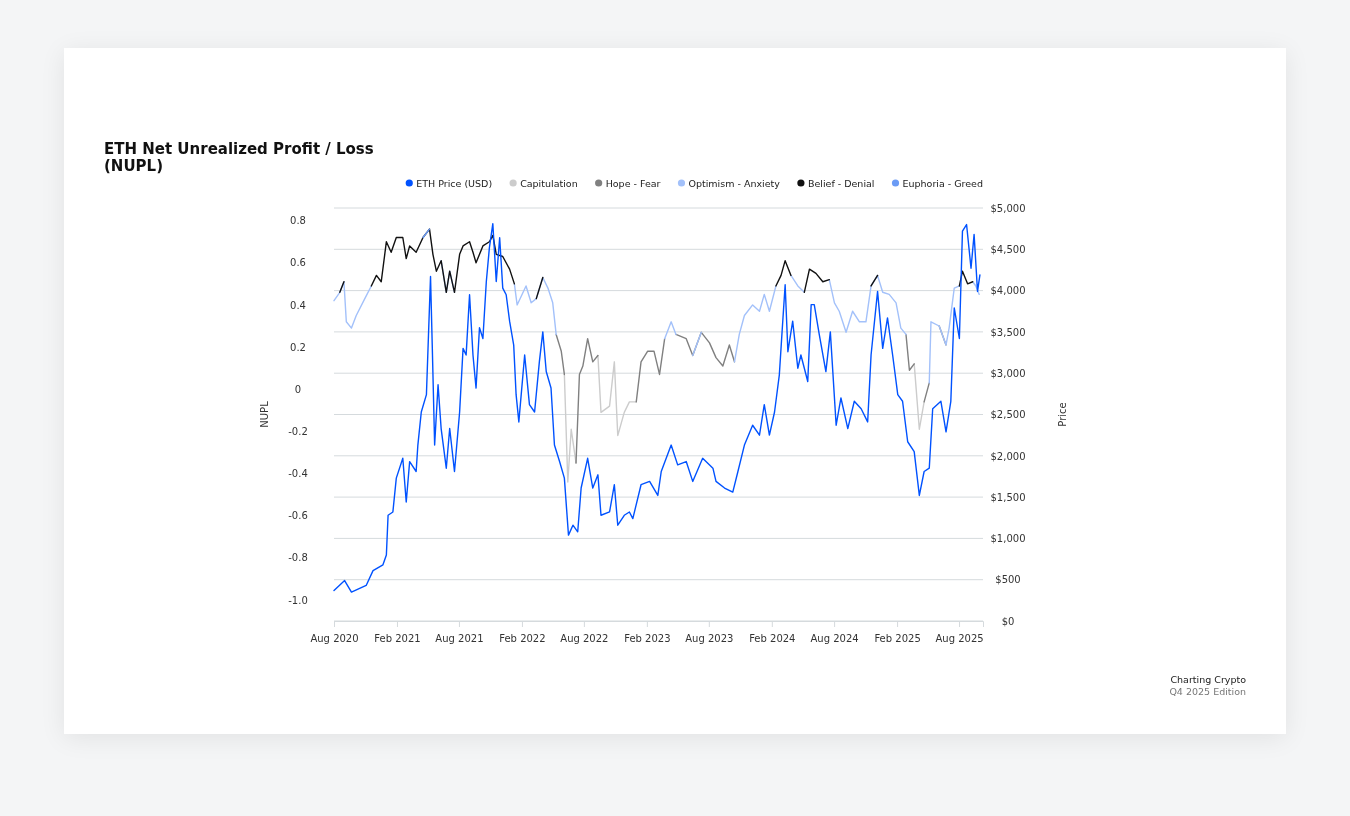  What do you see at coordinates (1008, 415) in the screenshot?
I see `y2-tick-label: $2,500` at bounding box center [1008, 415].